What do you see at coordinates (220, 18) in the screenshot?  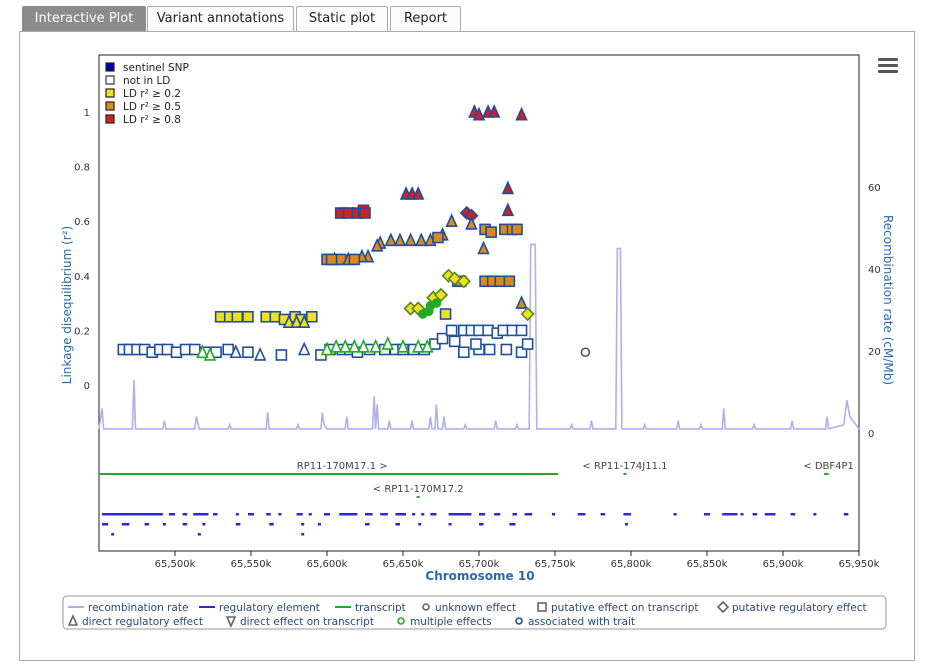 I see `tab-variant-annotations: Variant annotations` at bounding box center [220, 18].